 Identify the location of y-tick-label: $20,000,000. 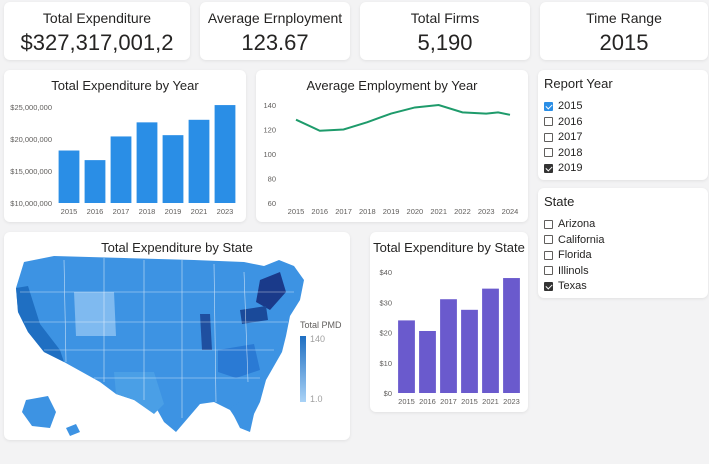
(31, 139).